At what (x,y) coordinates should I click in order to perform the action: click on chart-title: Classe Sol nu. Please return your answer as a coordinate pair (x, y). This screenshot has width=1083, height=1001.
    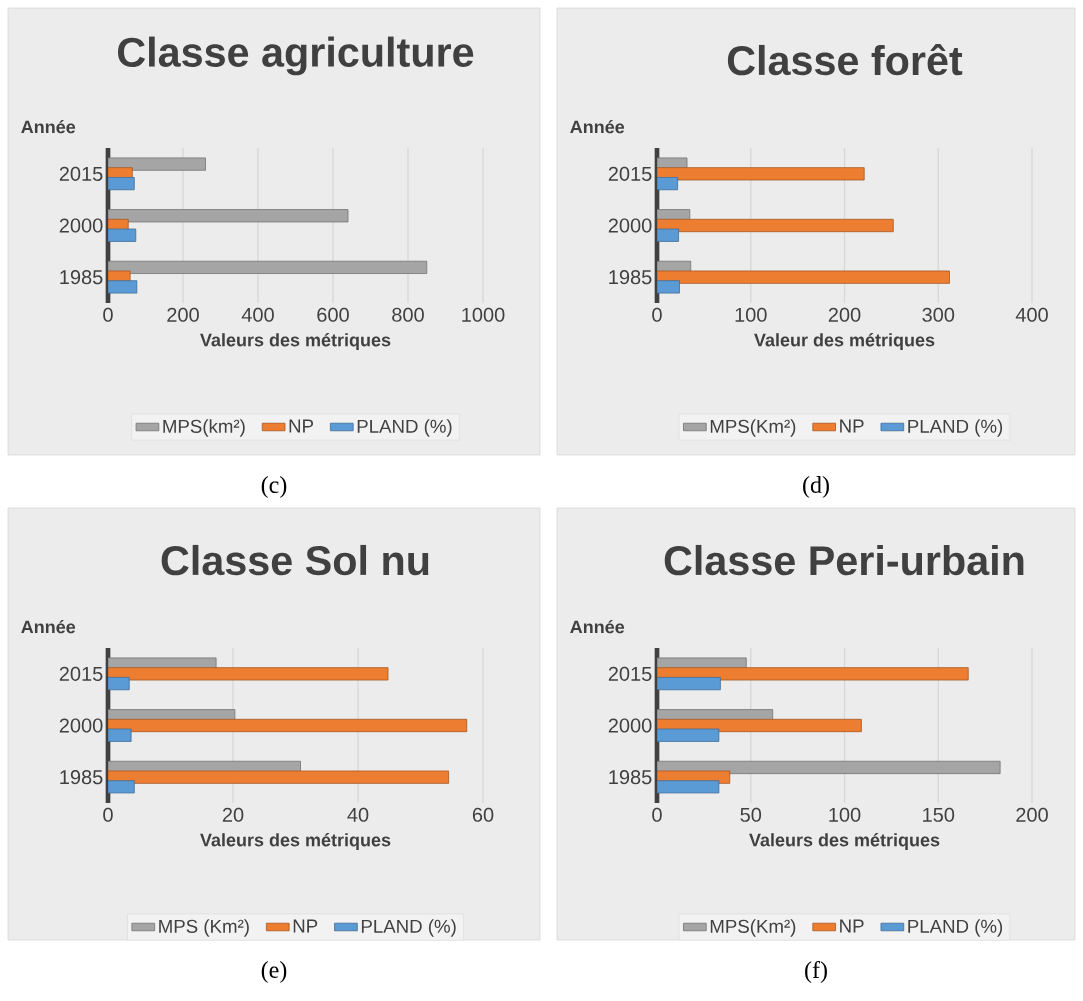
    Looking at the image, I should click on (295, 560).